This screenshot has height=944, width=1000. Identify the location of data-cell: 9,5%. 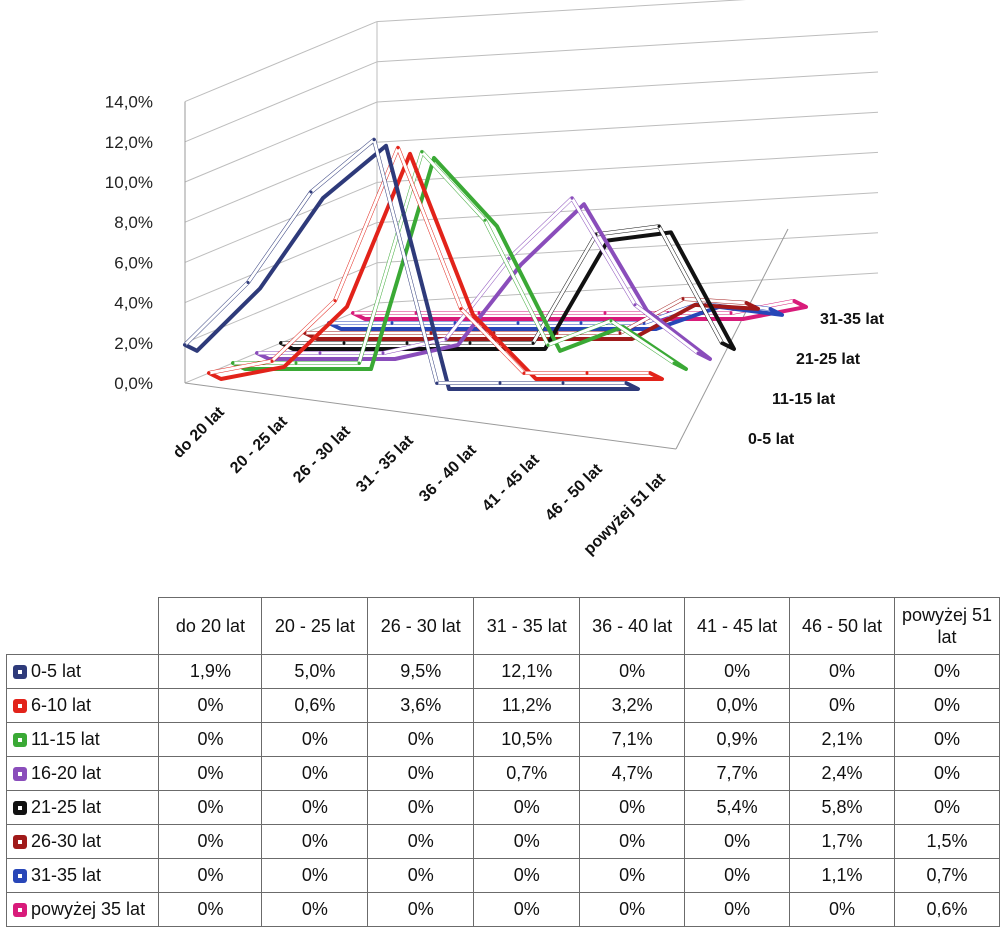
(421, 671).